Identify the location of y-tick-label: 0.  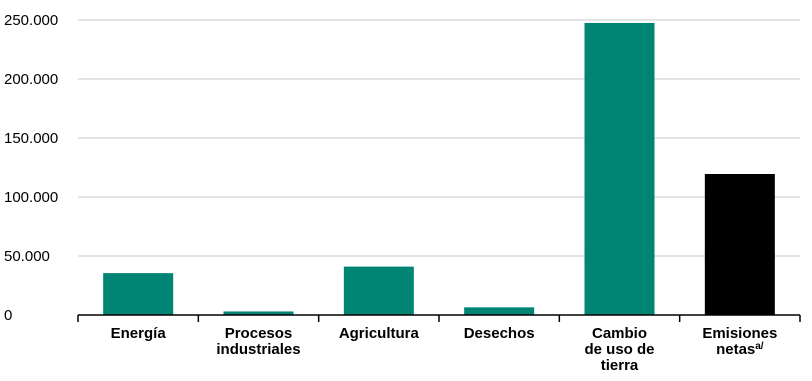
(8, 315).